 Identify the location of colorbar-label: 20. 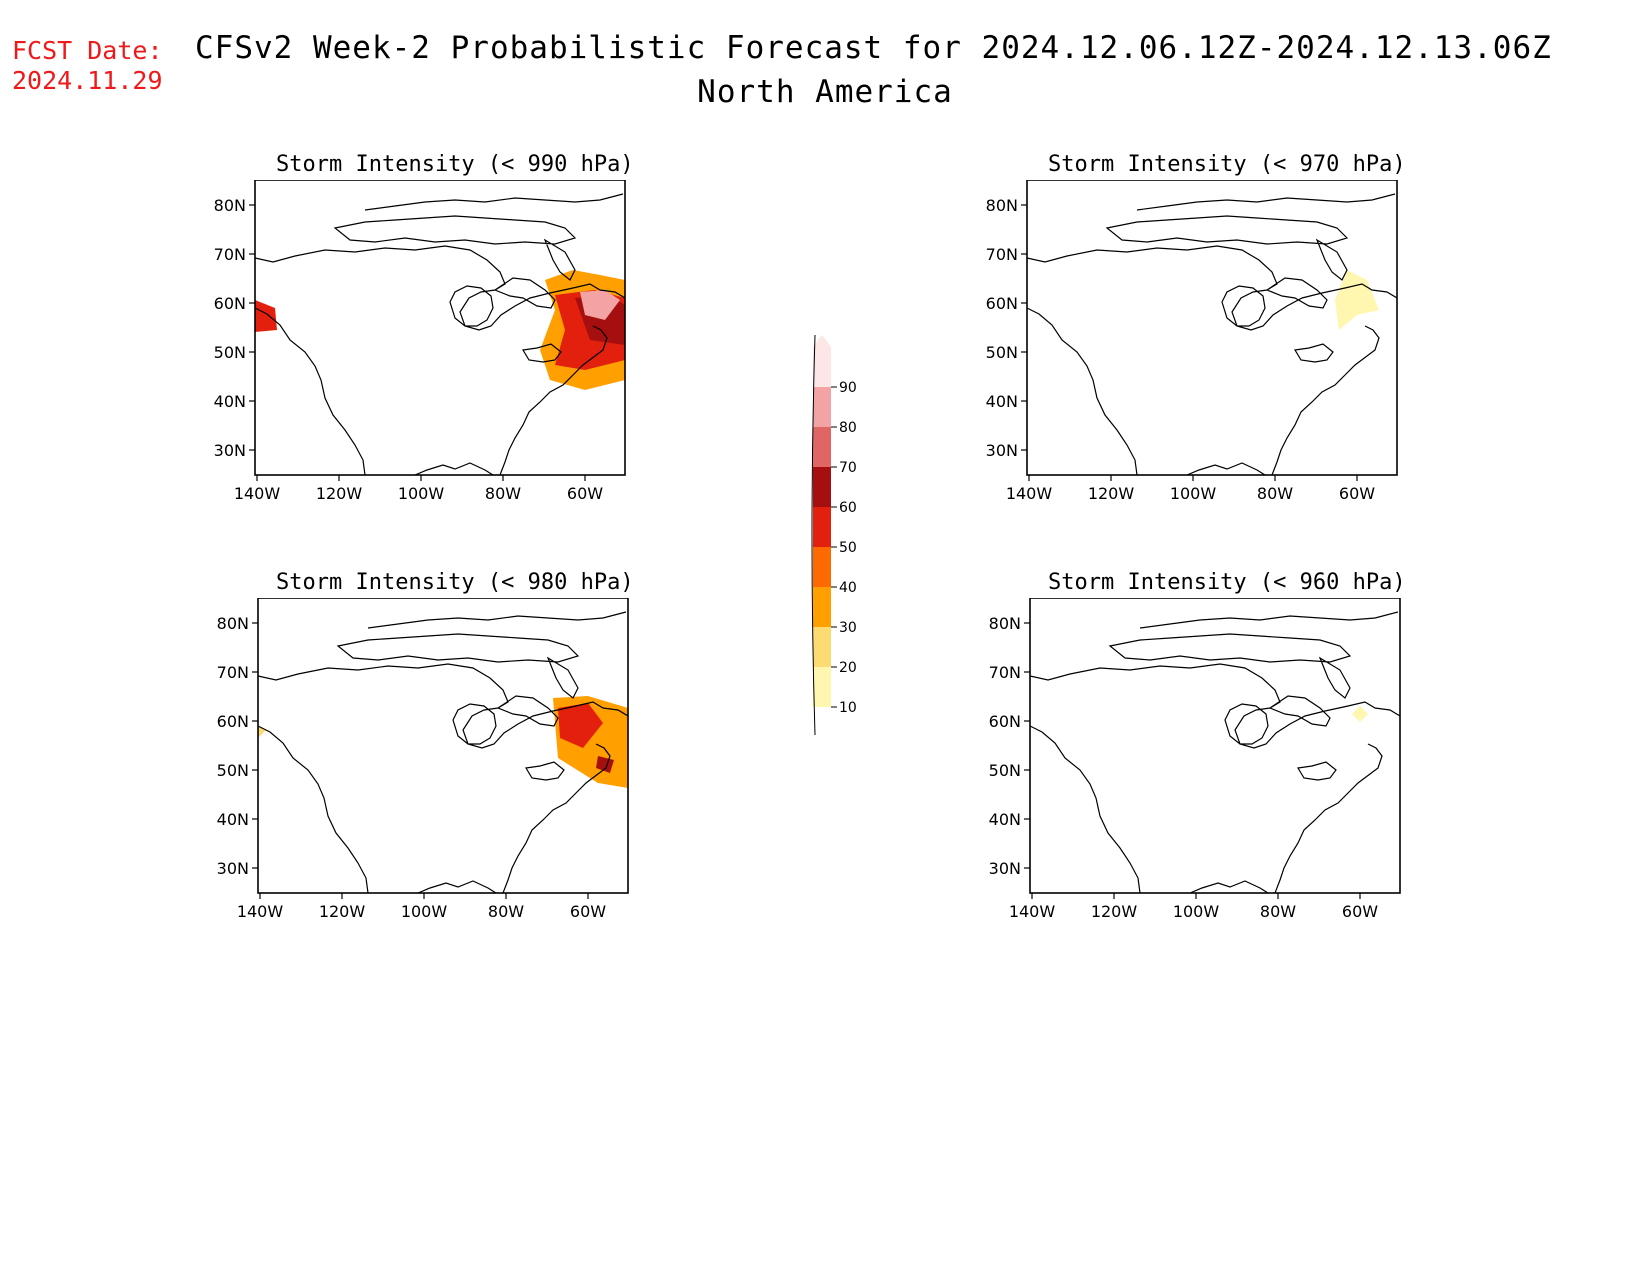
(848, 668).